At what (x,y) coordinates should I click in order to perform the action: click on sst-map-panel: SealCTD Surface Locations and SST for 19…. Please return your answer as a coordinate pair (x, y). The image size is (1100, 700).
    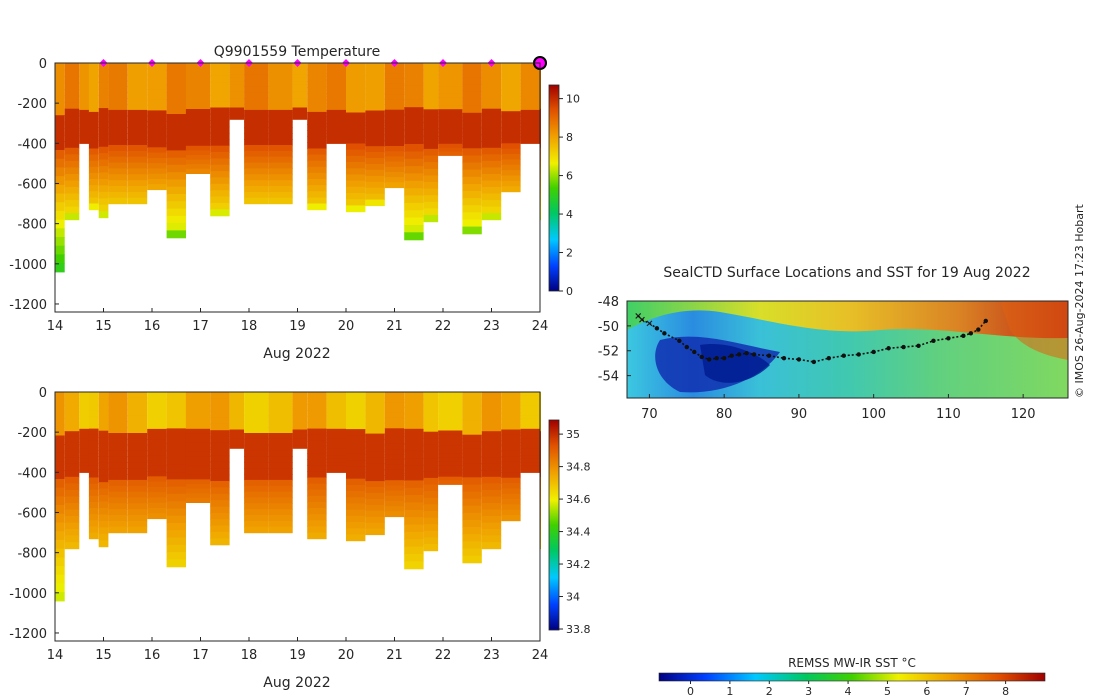
    Looking at the image, I should click on (833, 343).